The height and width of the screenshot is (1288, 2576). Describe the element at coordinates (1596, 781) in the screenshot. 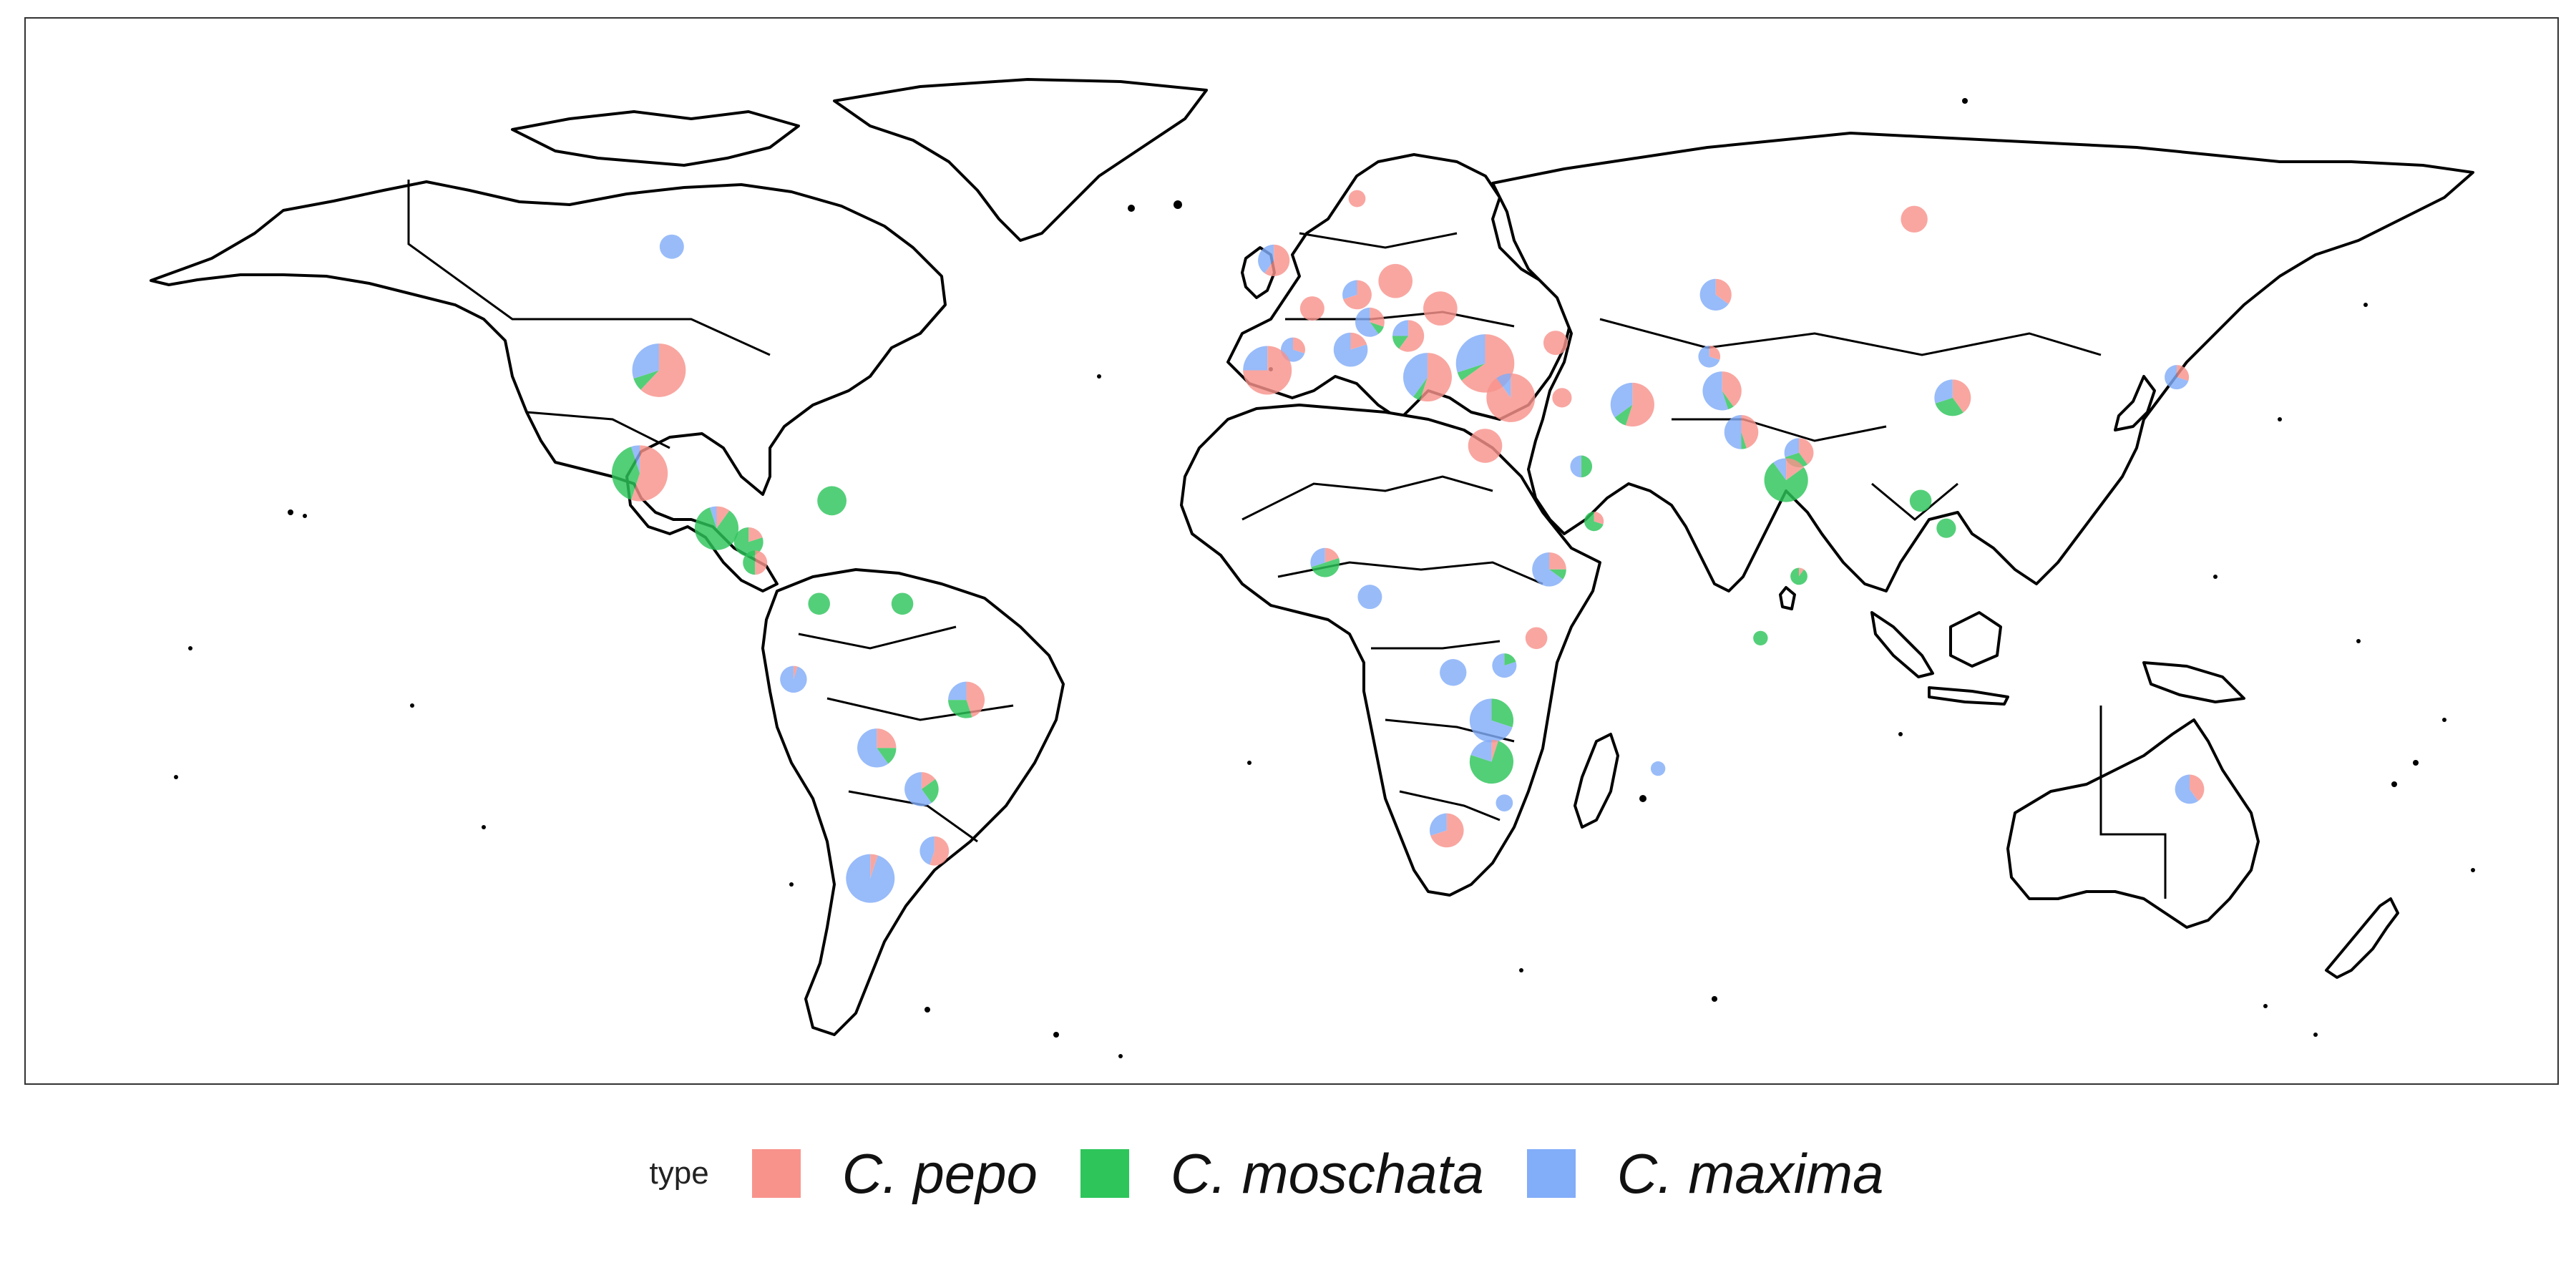

I see `madagascar-landmass` at that location.